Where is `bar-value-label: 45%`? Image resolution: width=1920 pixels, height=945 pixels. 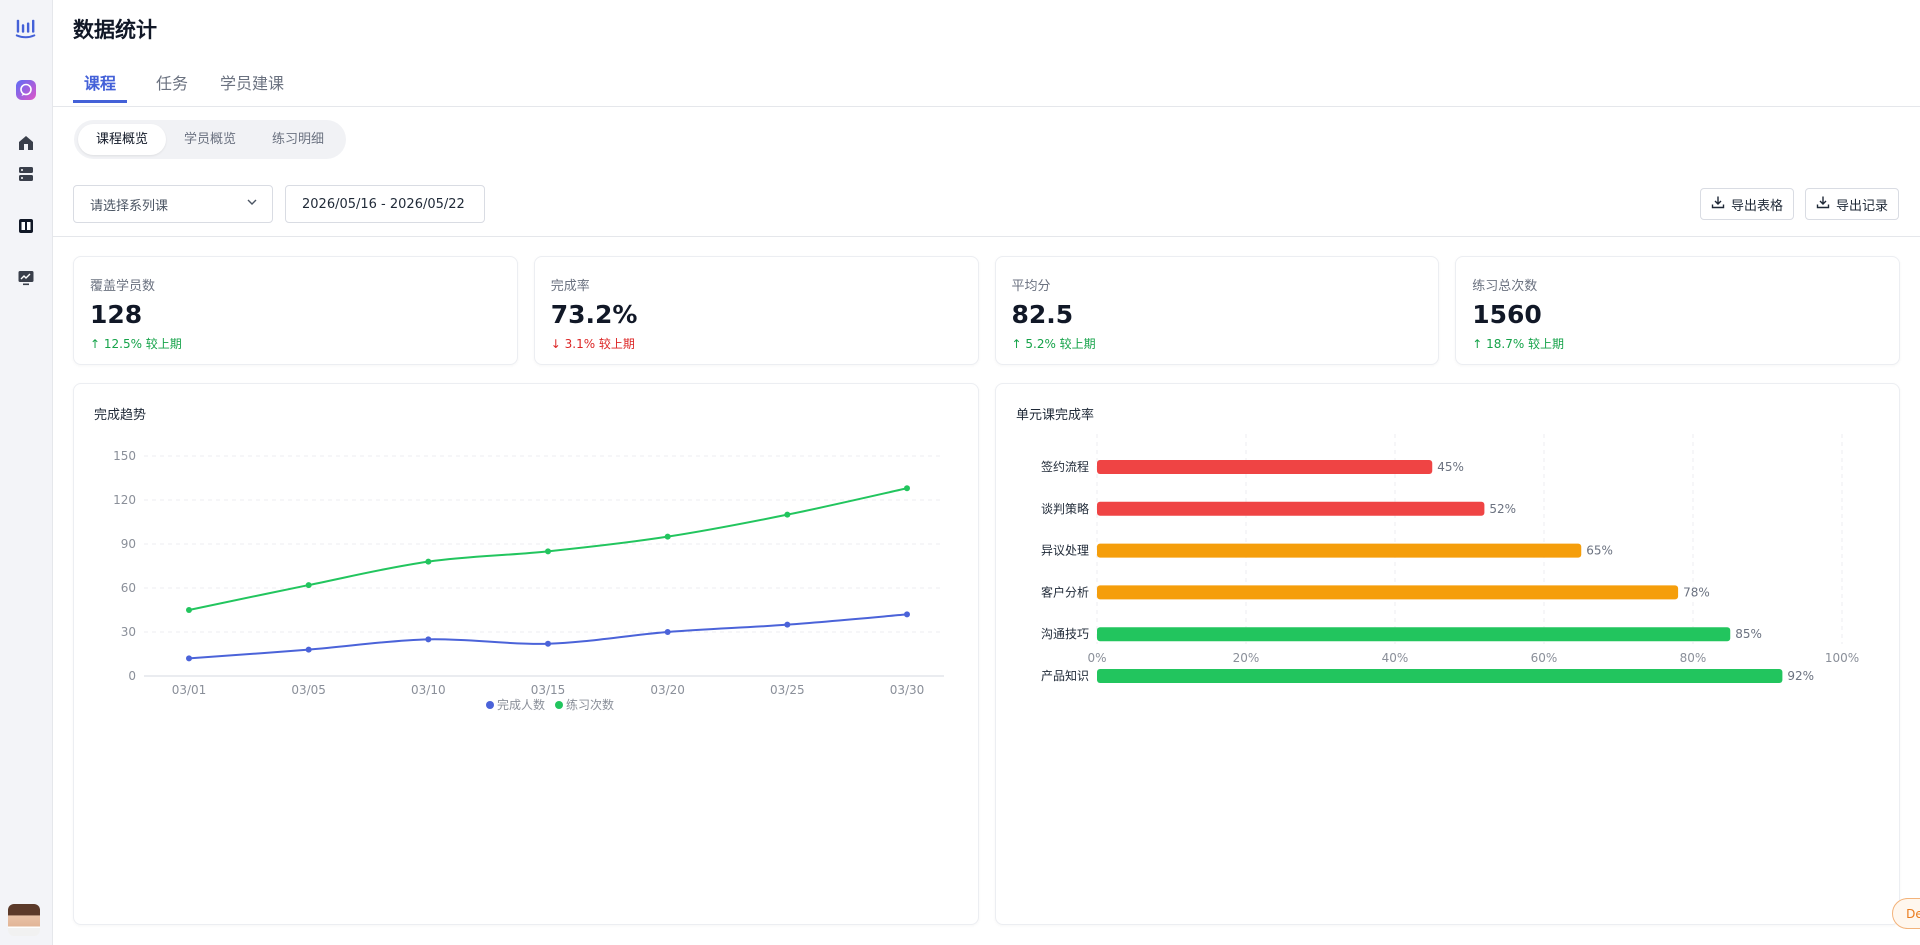
bar-value-label: 45% is located at coordinates (1450, 467).